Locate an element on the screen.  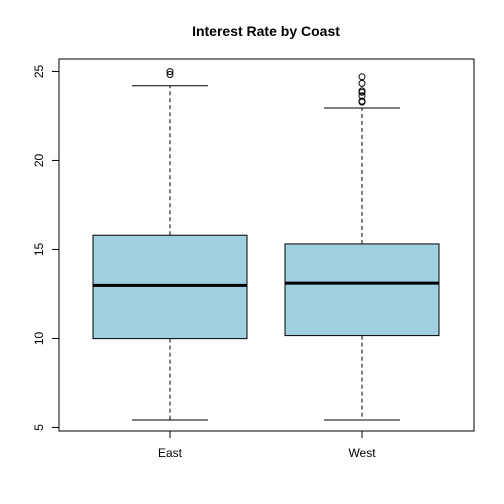
y-tick-label: 25 is located at coordinates (39, 71).